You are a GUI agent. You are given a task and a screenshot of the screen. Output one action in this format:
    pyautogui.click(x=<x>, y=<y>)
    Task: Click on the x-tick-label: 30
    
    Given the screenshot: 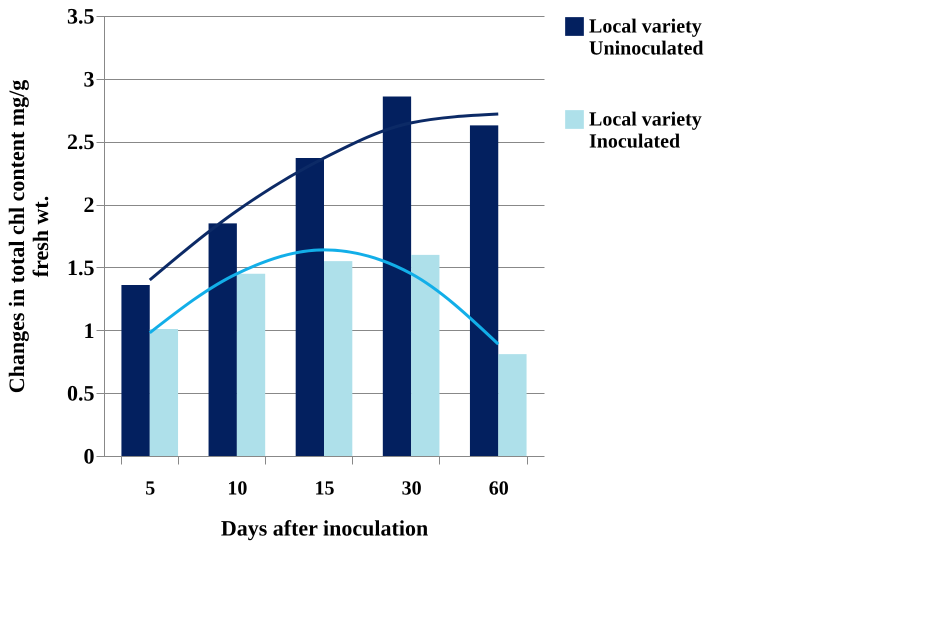 What is the action you would take?
    pyautogui.click(x=412, y=489)
    